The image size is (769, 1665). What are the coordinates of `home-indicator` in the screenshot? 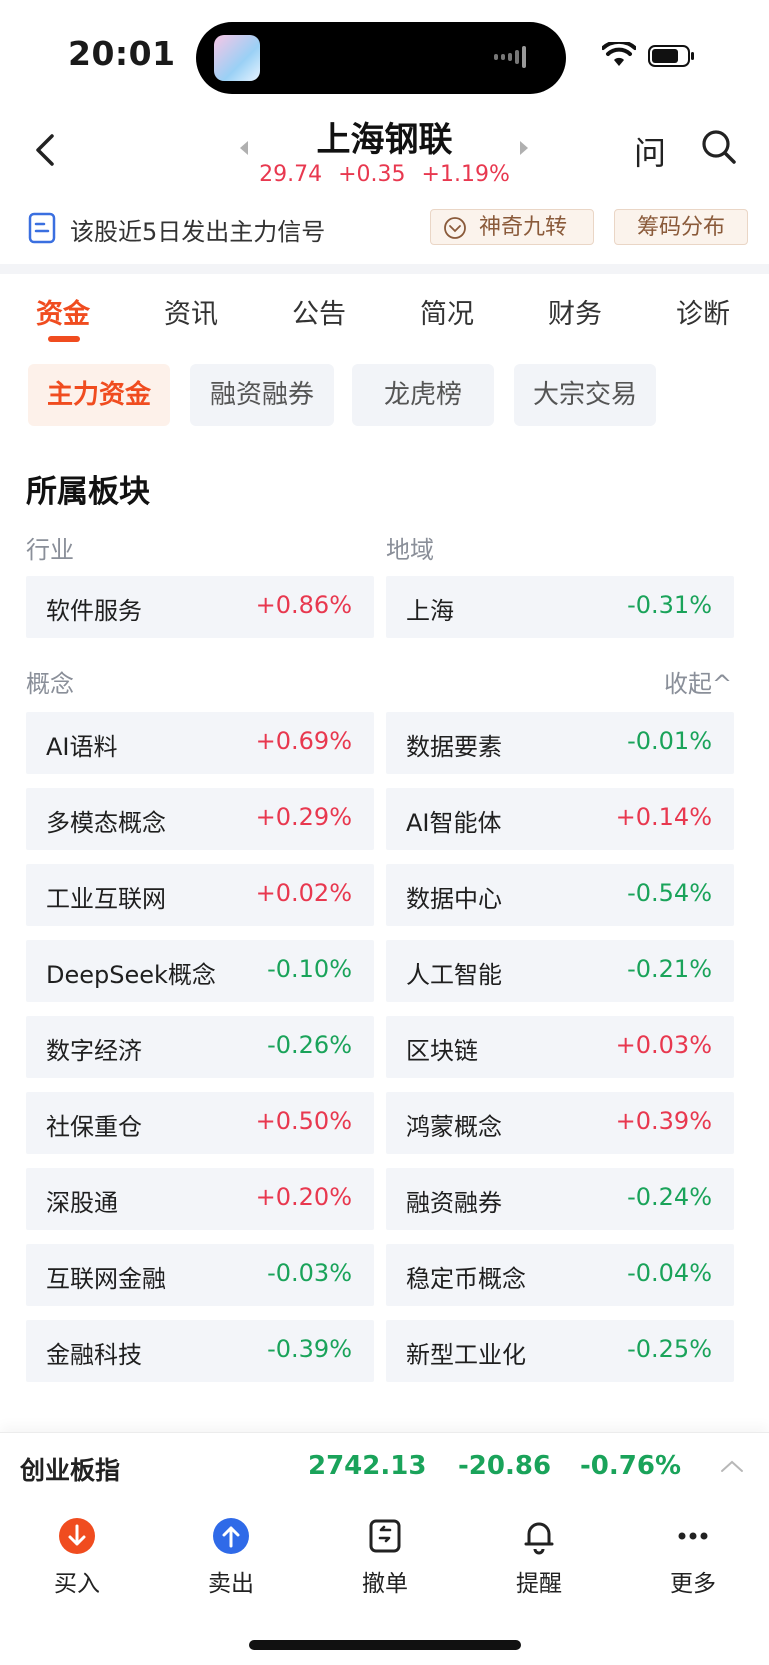 It's located at (385, 1645).